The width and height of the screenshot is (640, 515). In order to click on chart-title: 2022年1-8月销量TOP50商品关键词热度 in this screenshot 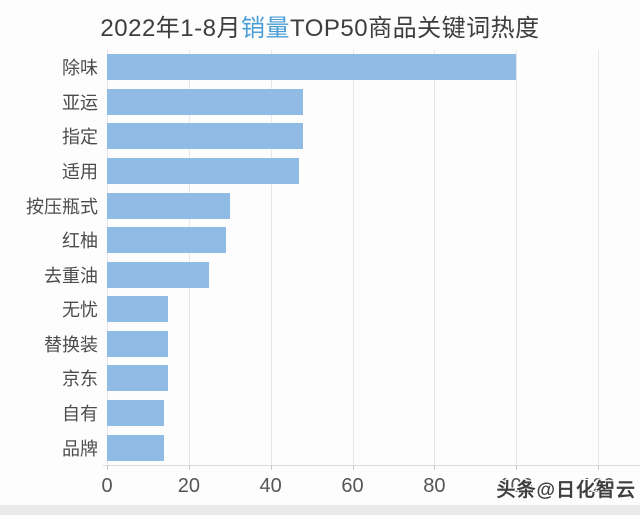, I will do `click(320, 25)`.